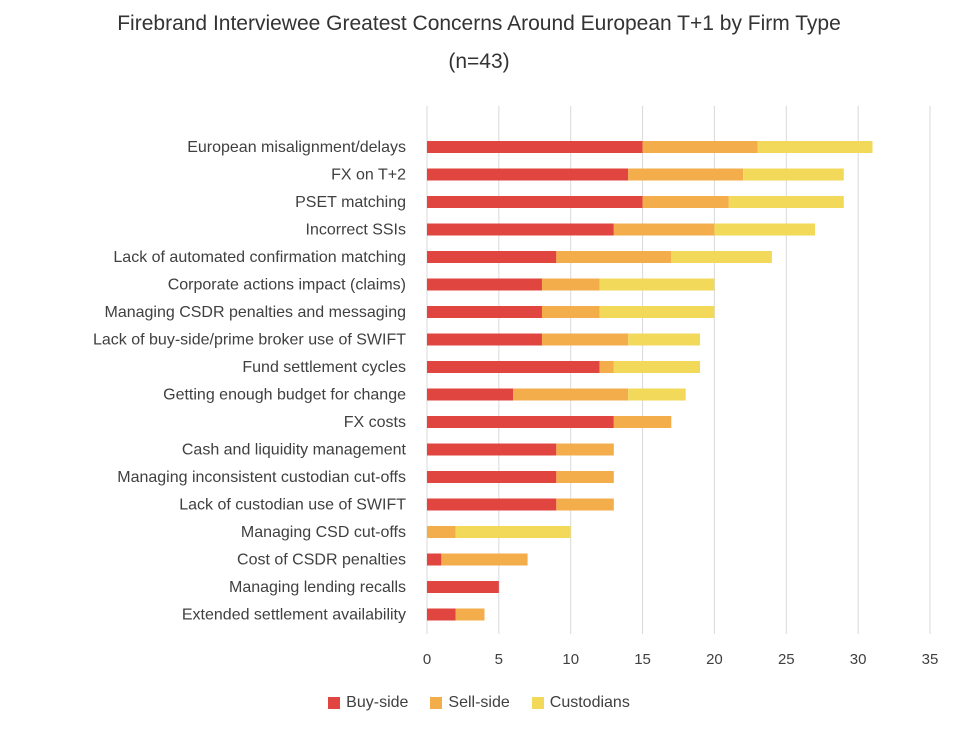 The width and height of the screenshot is (958, 754). I want to click on category-label: Incorrect SSIs, so click(356, 230).